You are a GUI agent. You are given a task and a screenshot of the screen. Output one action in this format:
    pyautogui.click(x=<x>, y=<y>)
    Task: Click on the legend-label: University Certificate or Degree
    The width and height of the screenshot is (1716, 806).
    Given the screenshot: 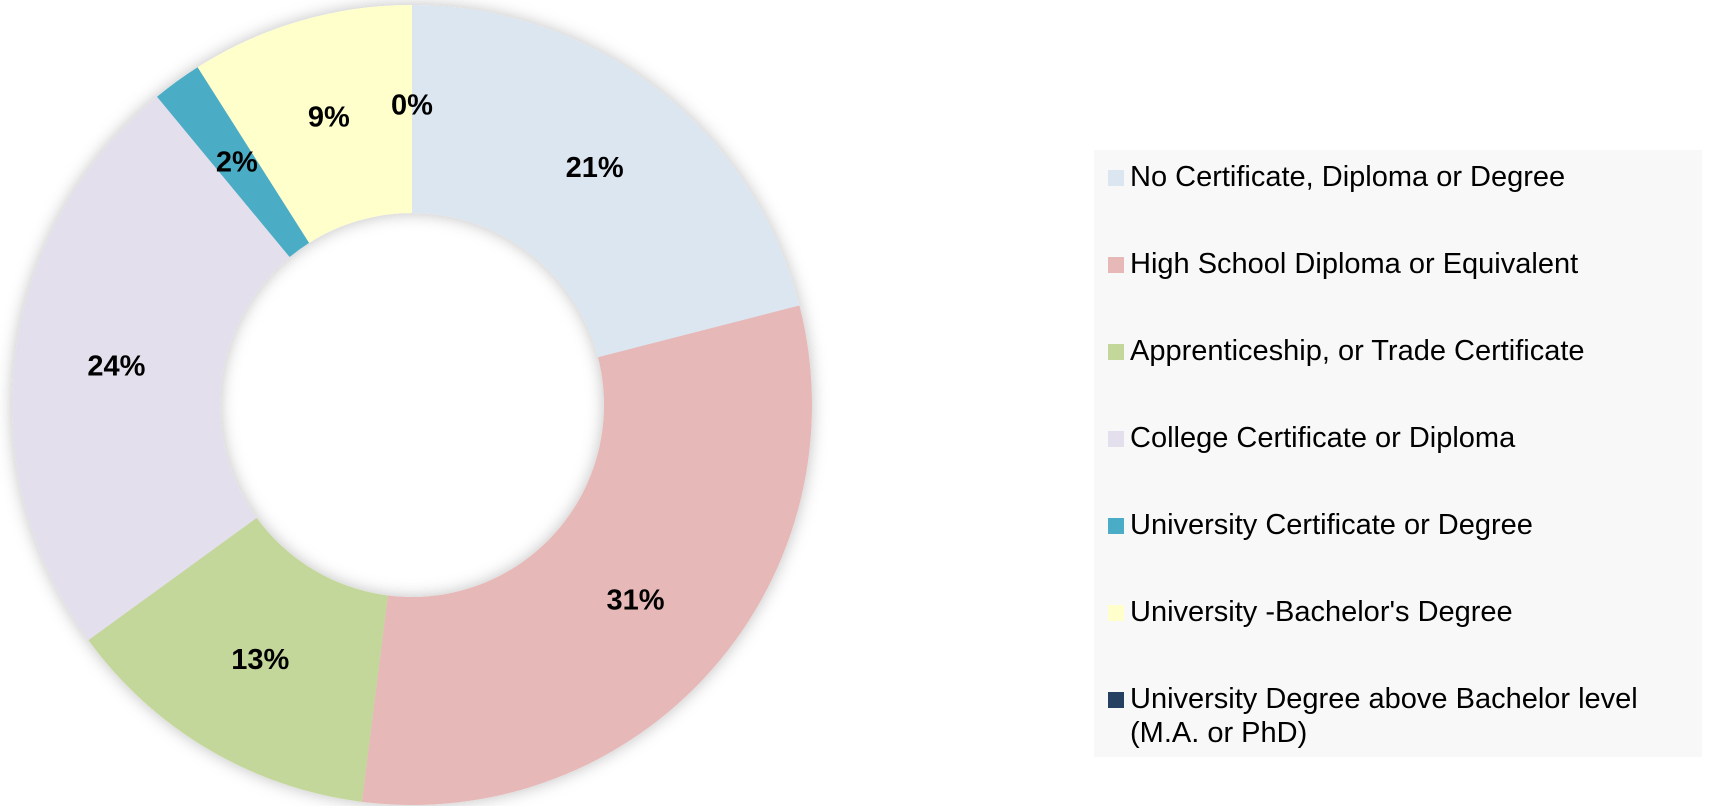 What is the action you would take?
    pyautogui.click(x=1331, y=525)
    